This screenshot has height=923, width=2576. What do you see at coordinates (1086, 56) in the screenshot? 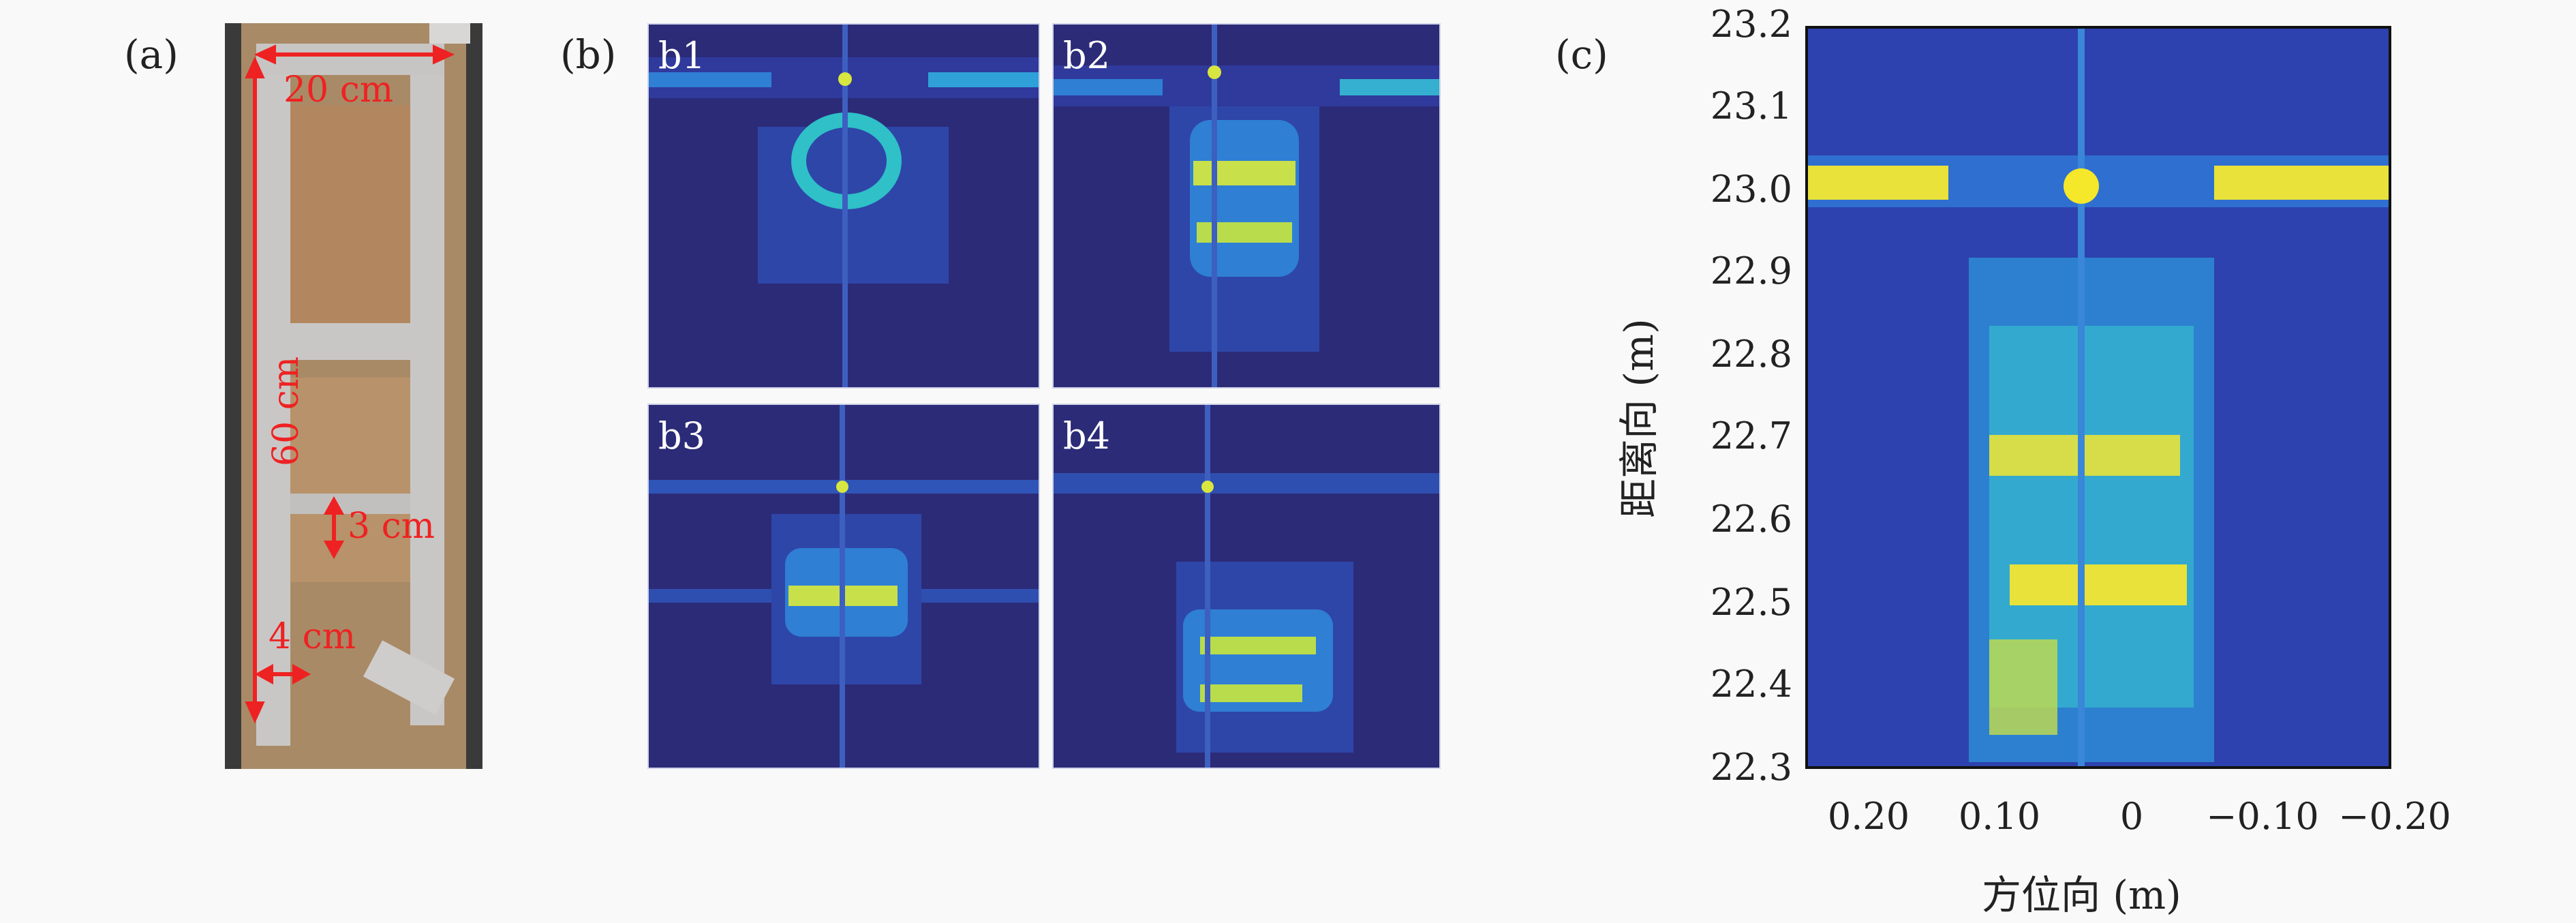
I see `tile-b2-label: b2` at bounding box center [1086, 56].